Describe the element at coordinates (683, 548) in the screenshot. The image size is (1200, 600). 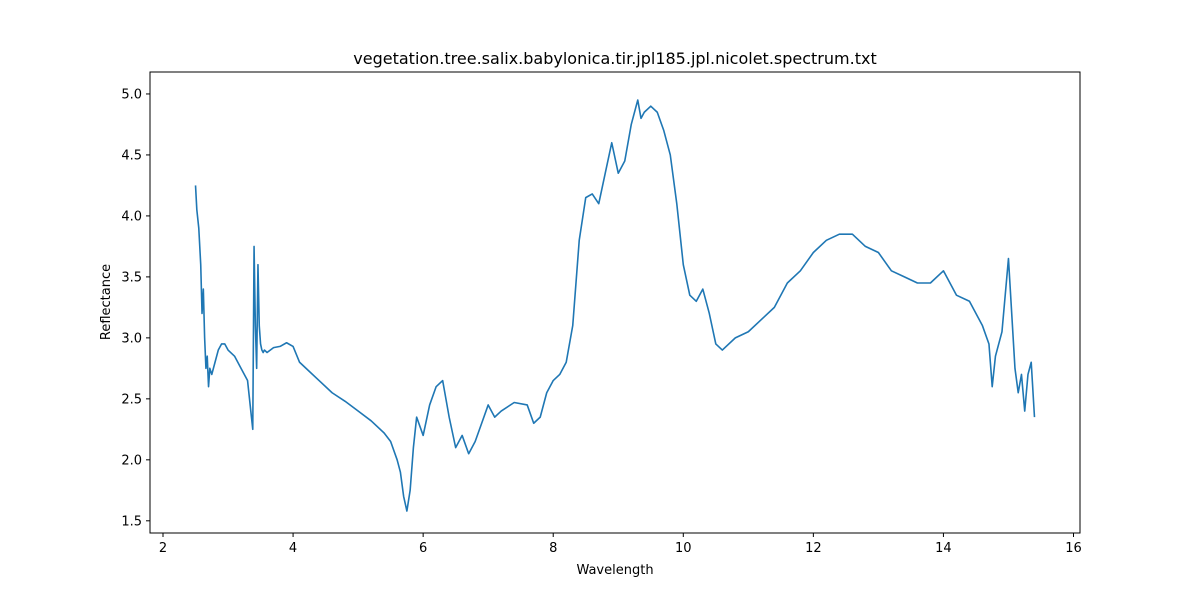
I see `x-tick-label: 10` at that location.